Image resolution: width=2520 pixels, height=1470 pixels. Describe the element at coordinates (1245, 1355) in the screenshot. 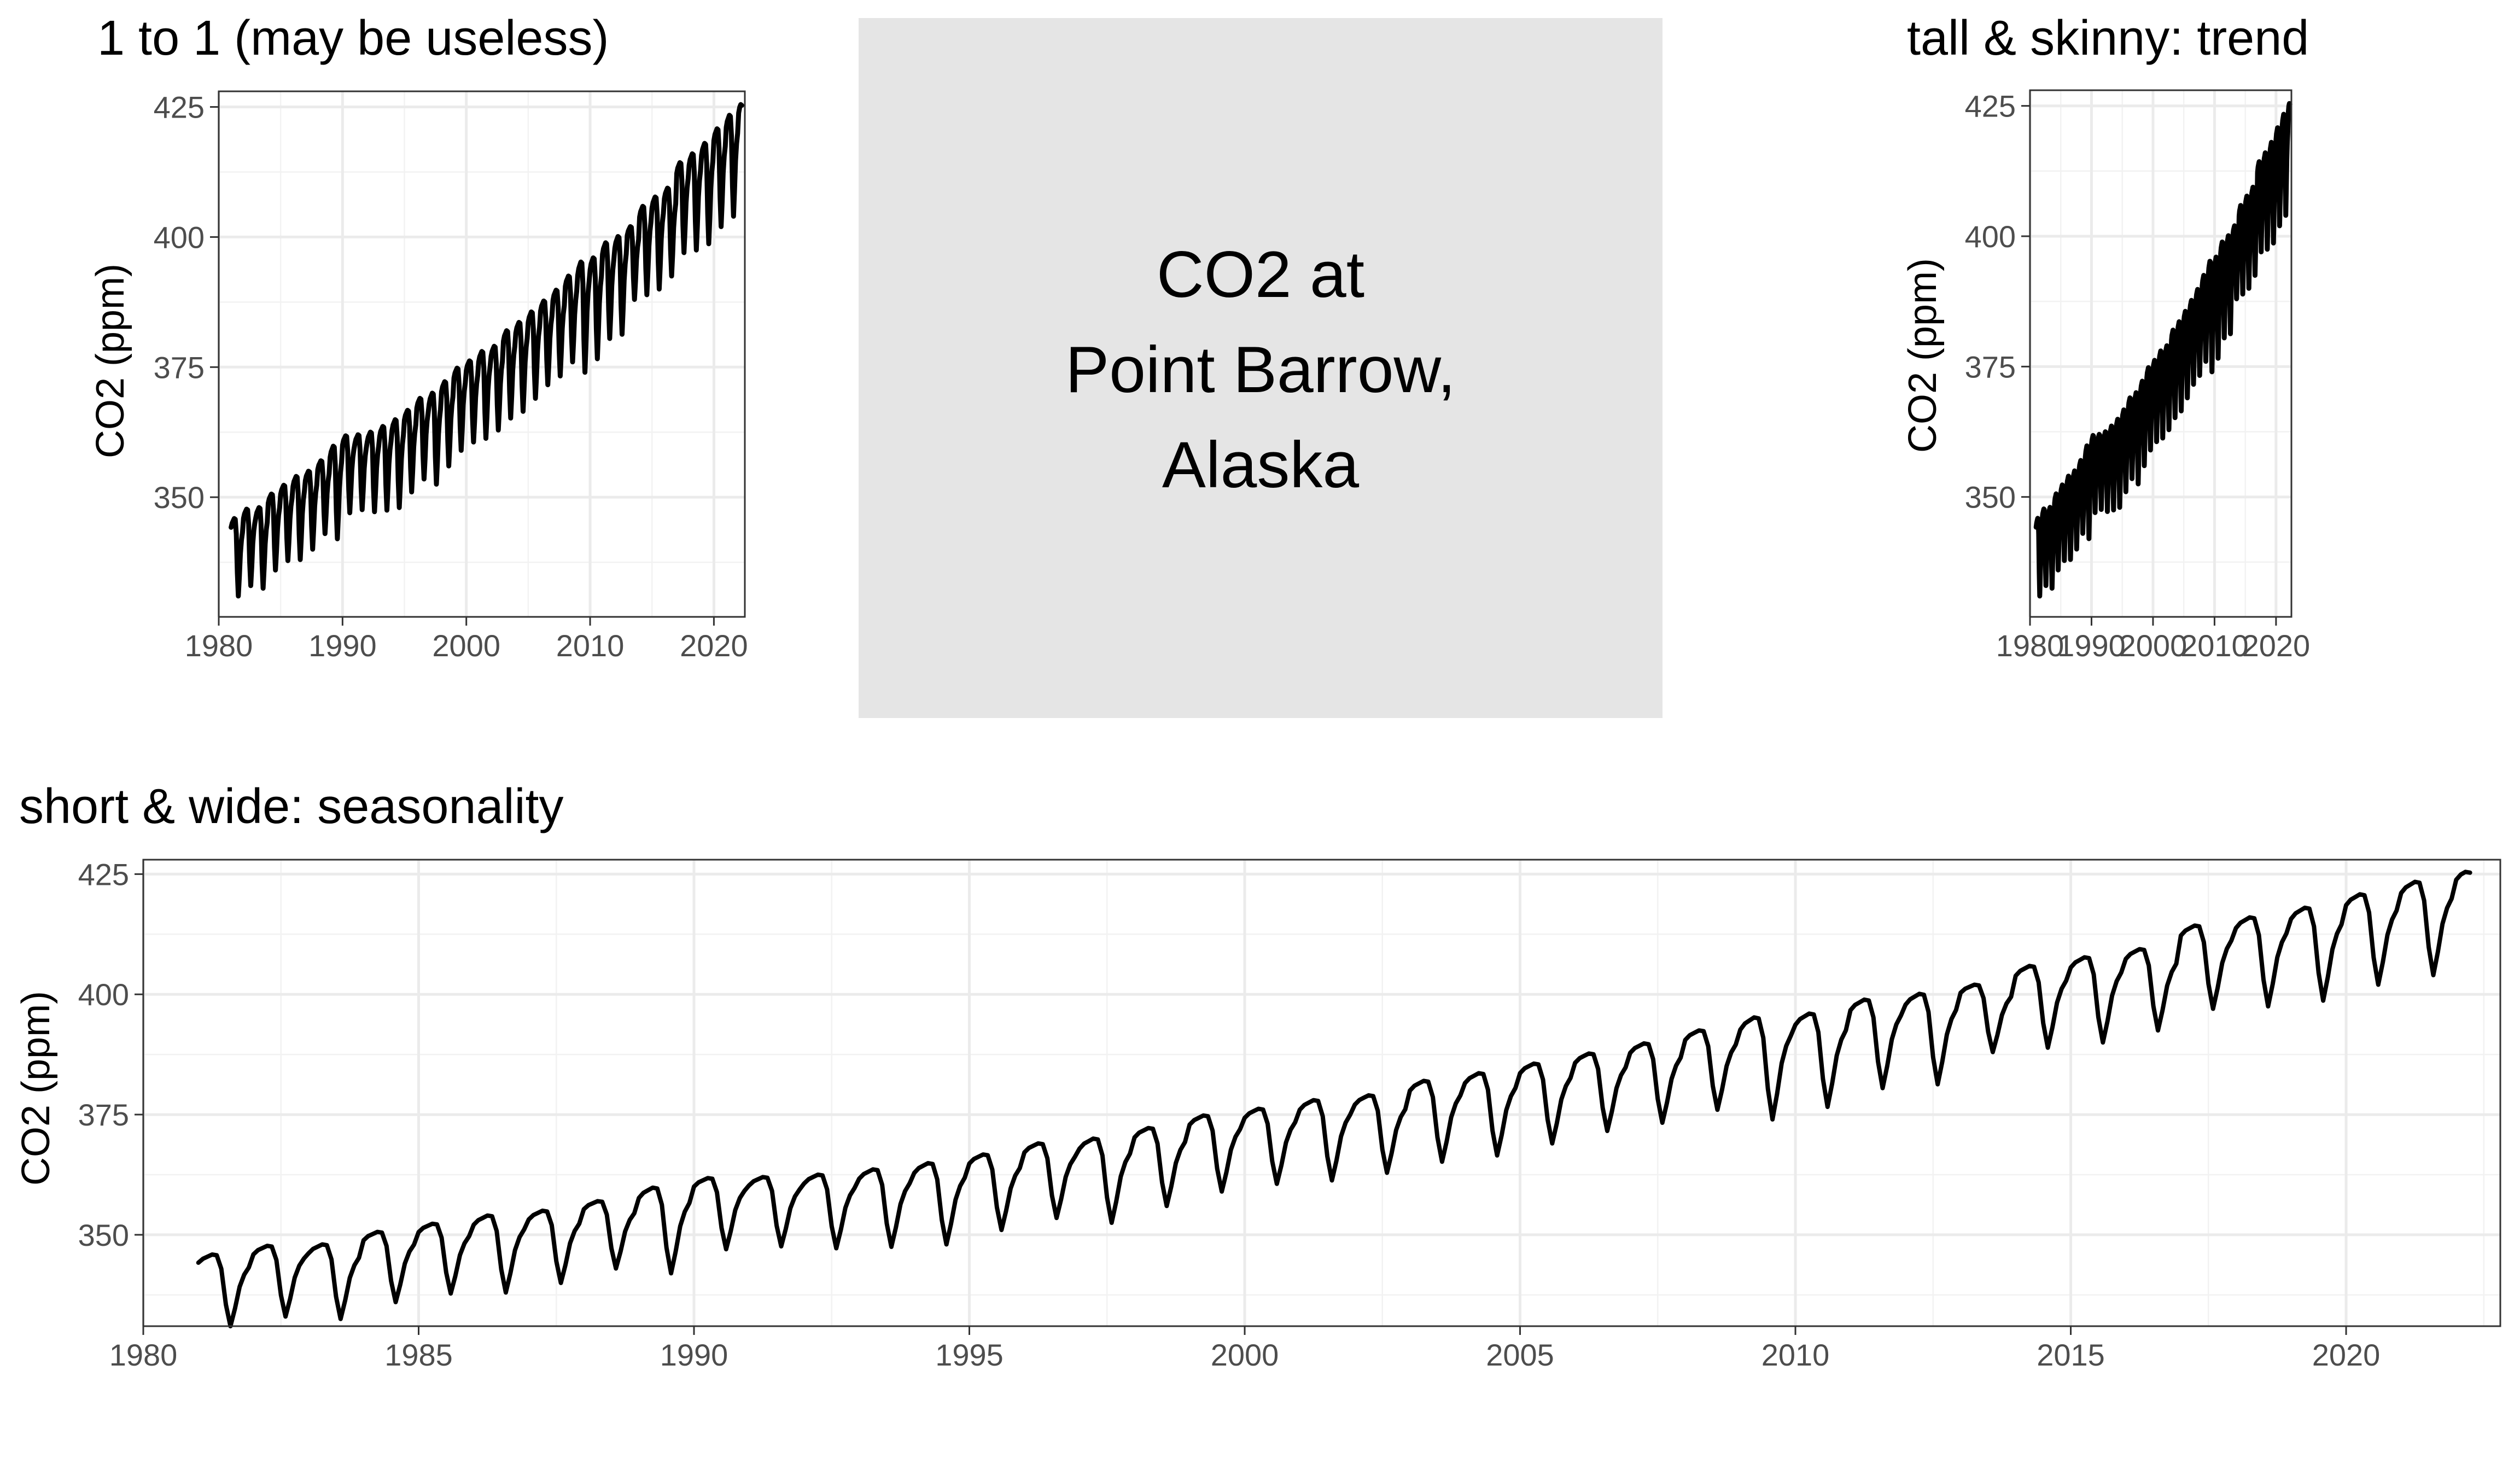

I see `wide-x-tick-label-2000: 2000` at that location.